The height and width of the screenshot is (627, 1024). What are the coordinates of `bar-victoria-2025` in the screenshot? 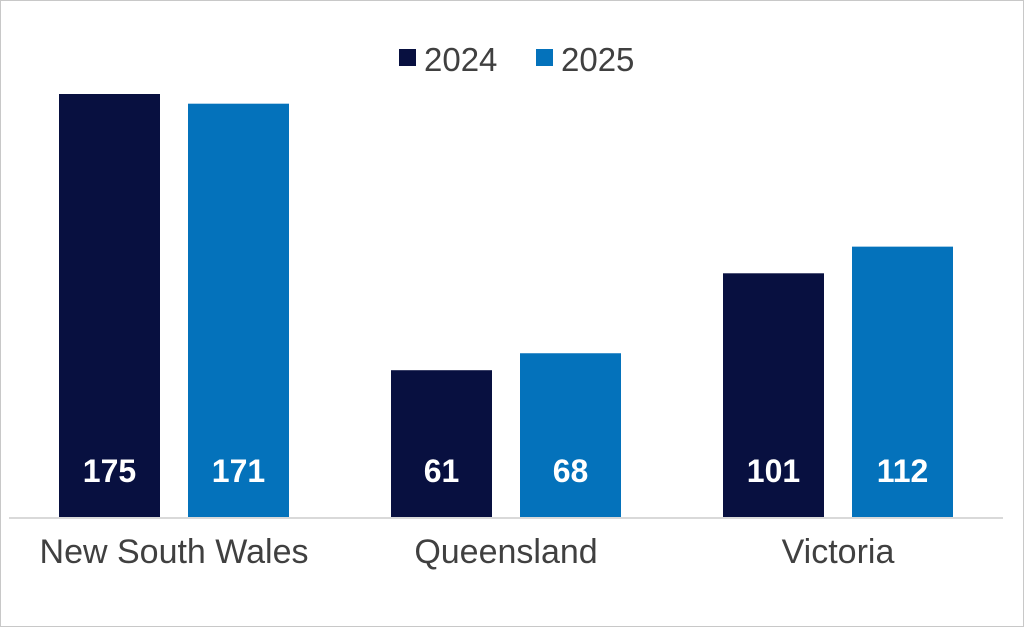 It's located at (902, 382).